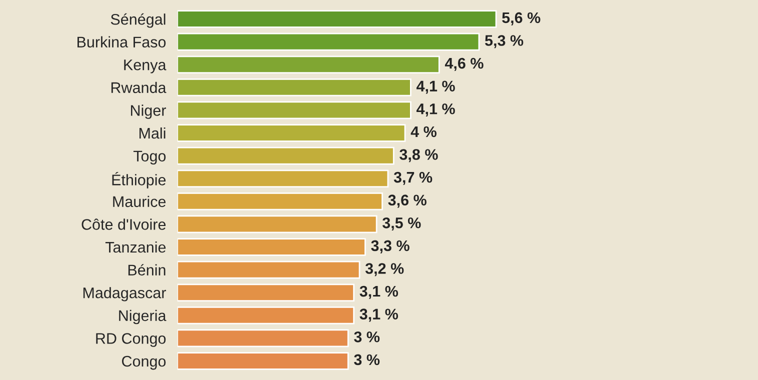 The image size is (758, 380). I want to click on y-tick-label: Maurice, so click(139, 202).